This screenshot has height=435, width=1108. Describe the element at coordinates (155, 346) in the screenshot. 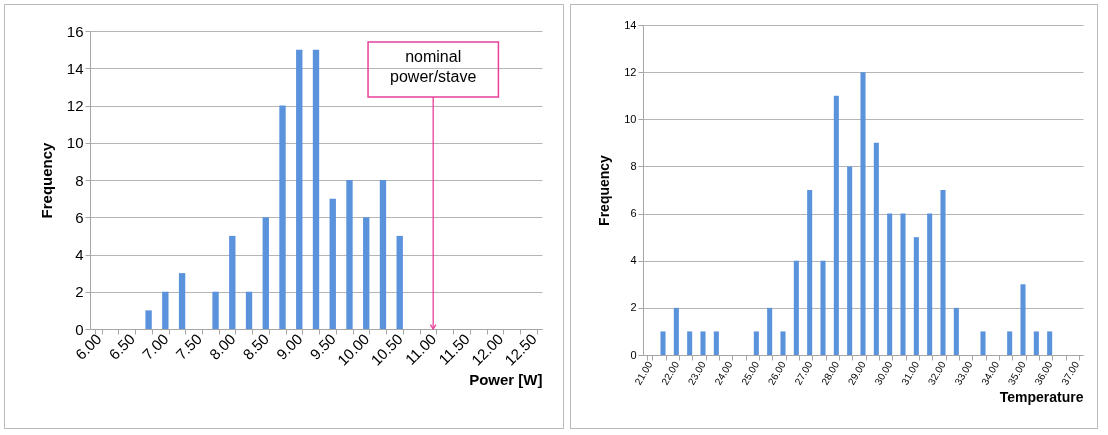

I see `x-tick-label: 7.00` at that location.